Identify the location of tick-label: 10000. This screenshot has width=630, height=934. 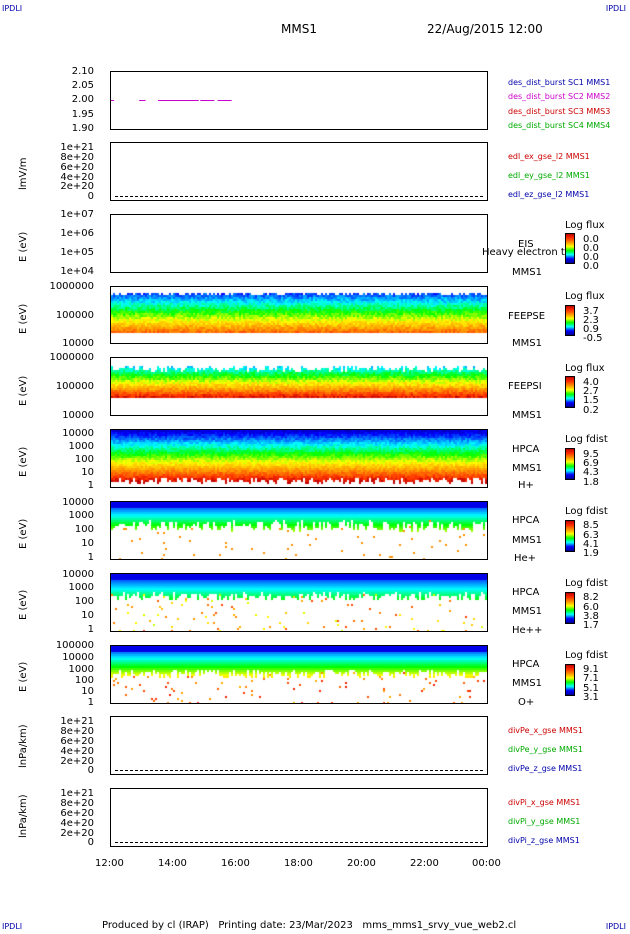
(78, 502).